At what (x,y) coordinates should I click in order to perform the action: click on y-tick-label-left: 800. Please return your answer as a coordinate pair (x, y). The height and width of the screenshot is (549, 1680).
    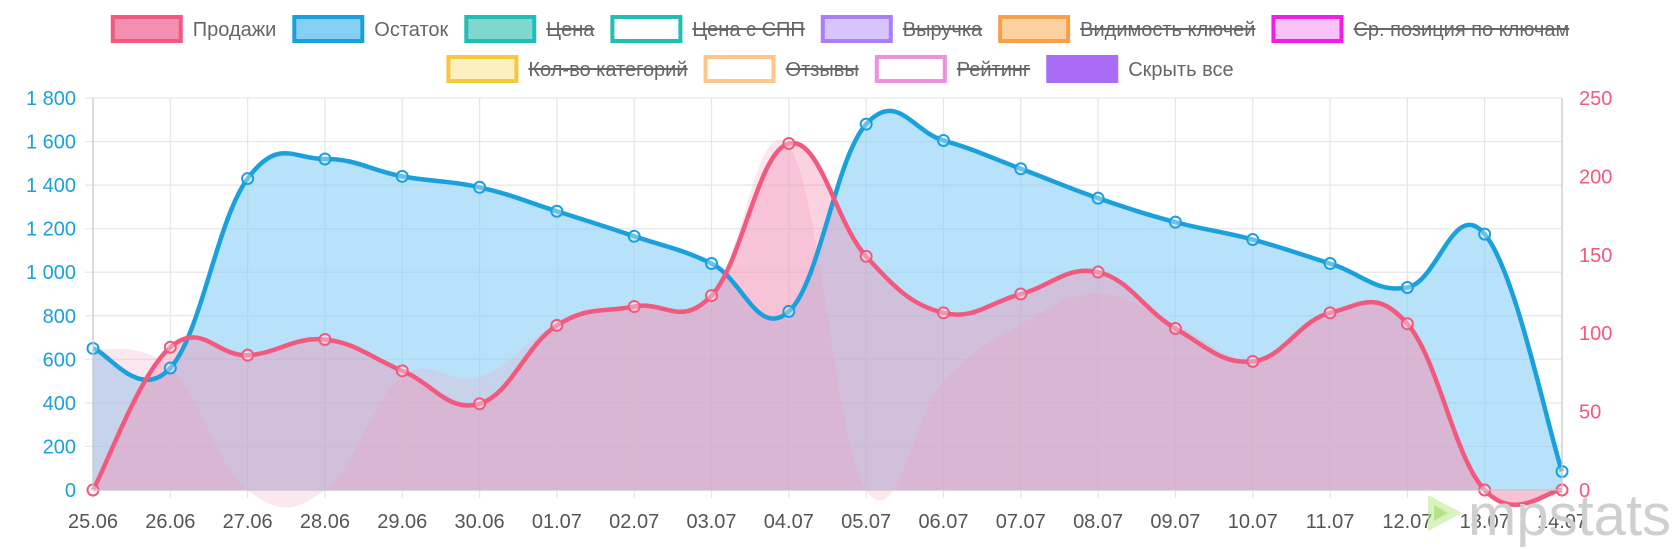
    Looking at the image, I should click on (59, 317).